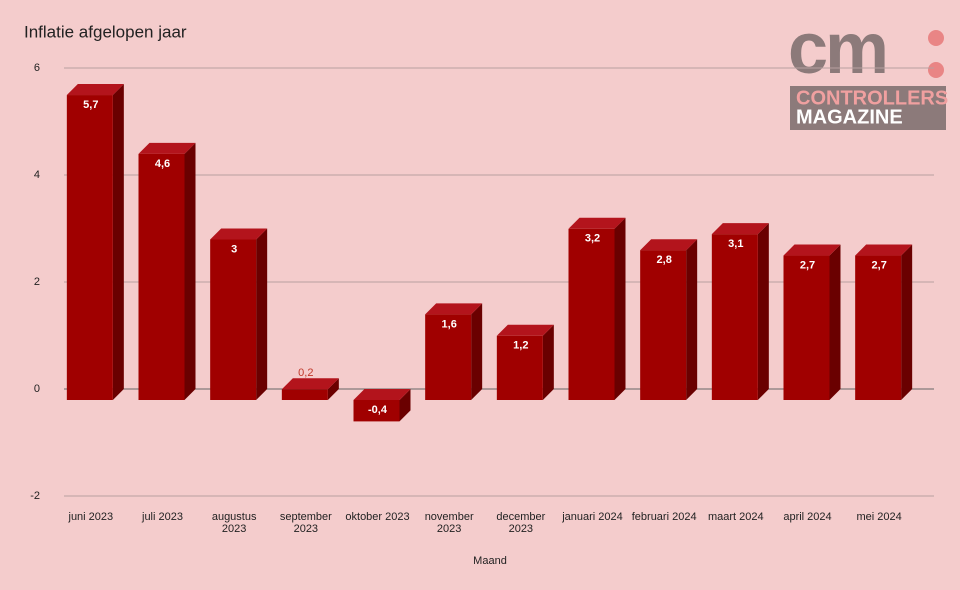 The height and width of the screenshot is (590, 960). What do you see at coordinates (520, 346) in the screenshot?
I see `value-label: 1,2` at bounding box center [520, 346].